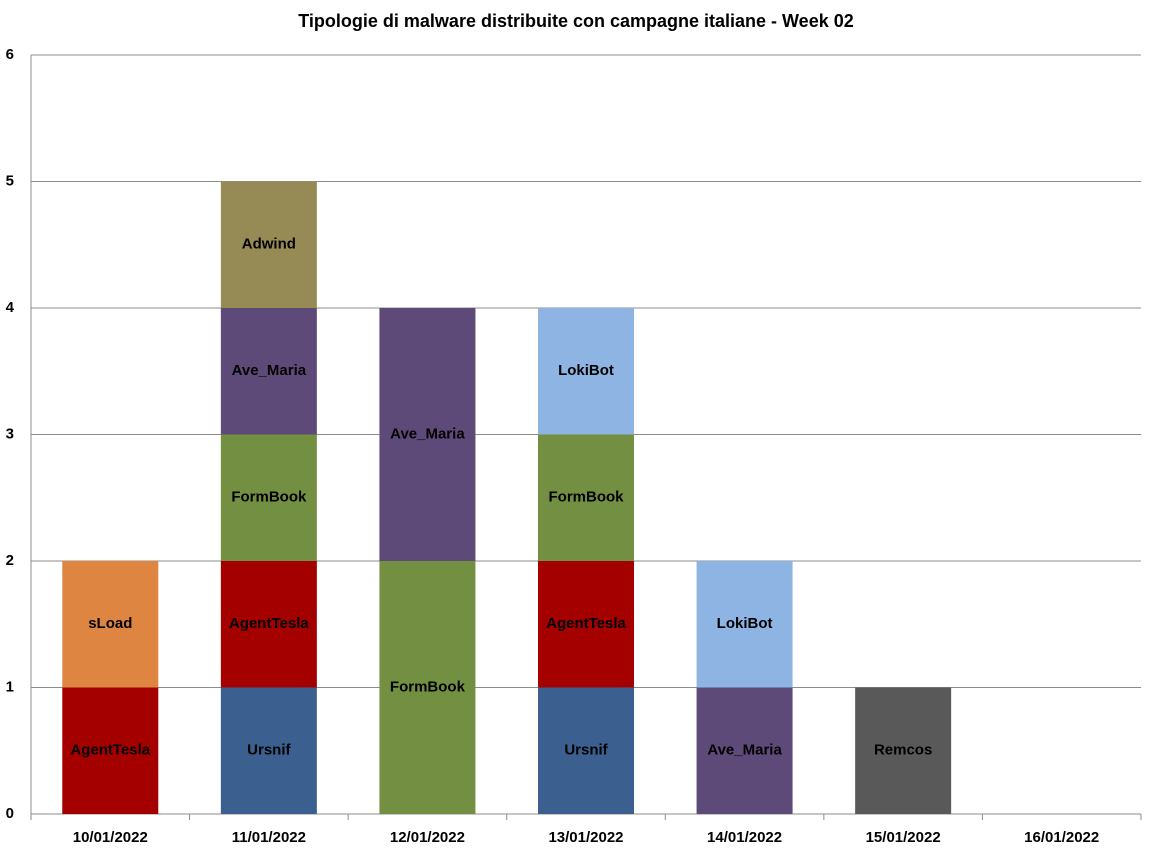 The height and width of the screenshot is (854, 1151). Describe the element at coordinates (1061, 837) in the screenshot. I see `x-tick-label: 16/01/2022` at that location.